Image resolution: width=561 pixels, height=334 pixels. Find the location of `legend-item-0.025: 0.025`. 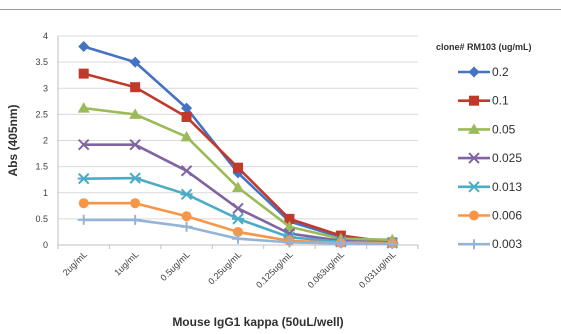

legend-item-0.025: 0.025 is located at coordinates (490, 158).